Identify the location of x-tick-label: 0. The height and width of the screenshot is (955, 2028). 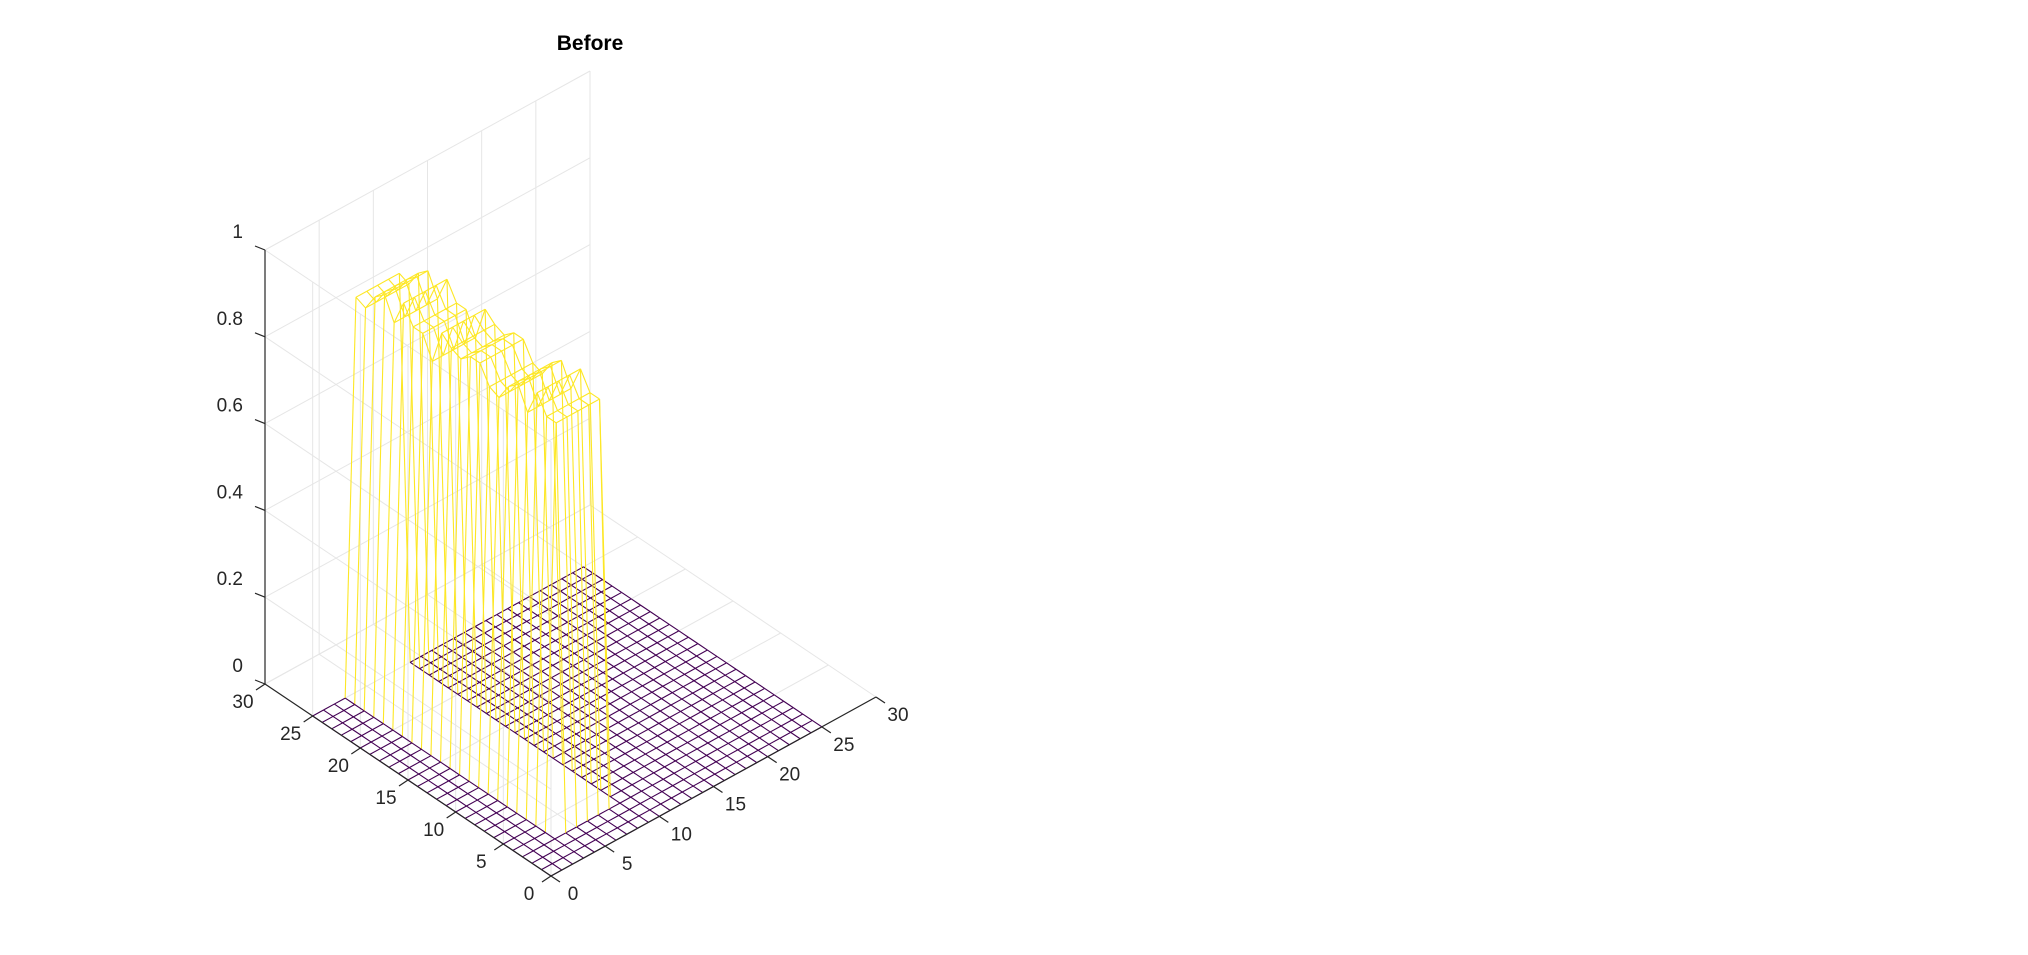
(573, 894).